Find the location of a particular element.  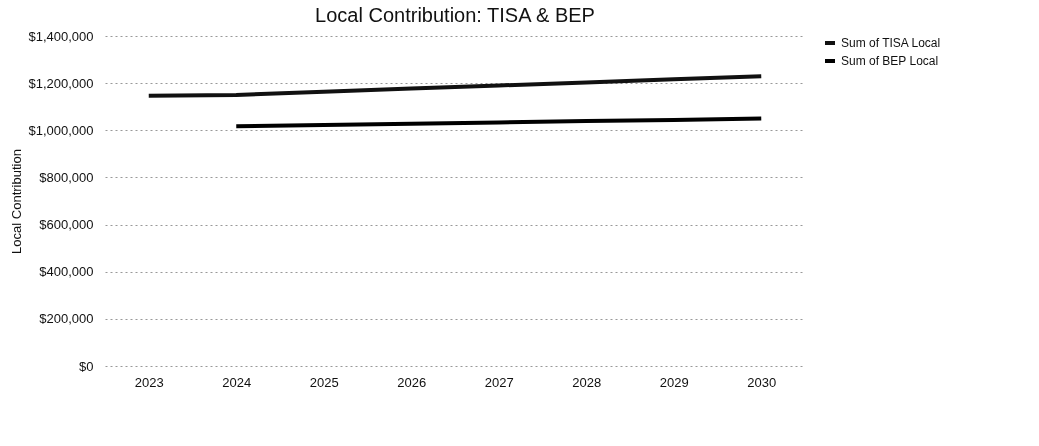

y-tick-label: $200,000 is located at coordinates (66, 319).